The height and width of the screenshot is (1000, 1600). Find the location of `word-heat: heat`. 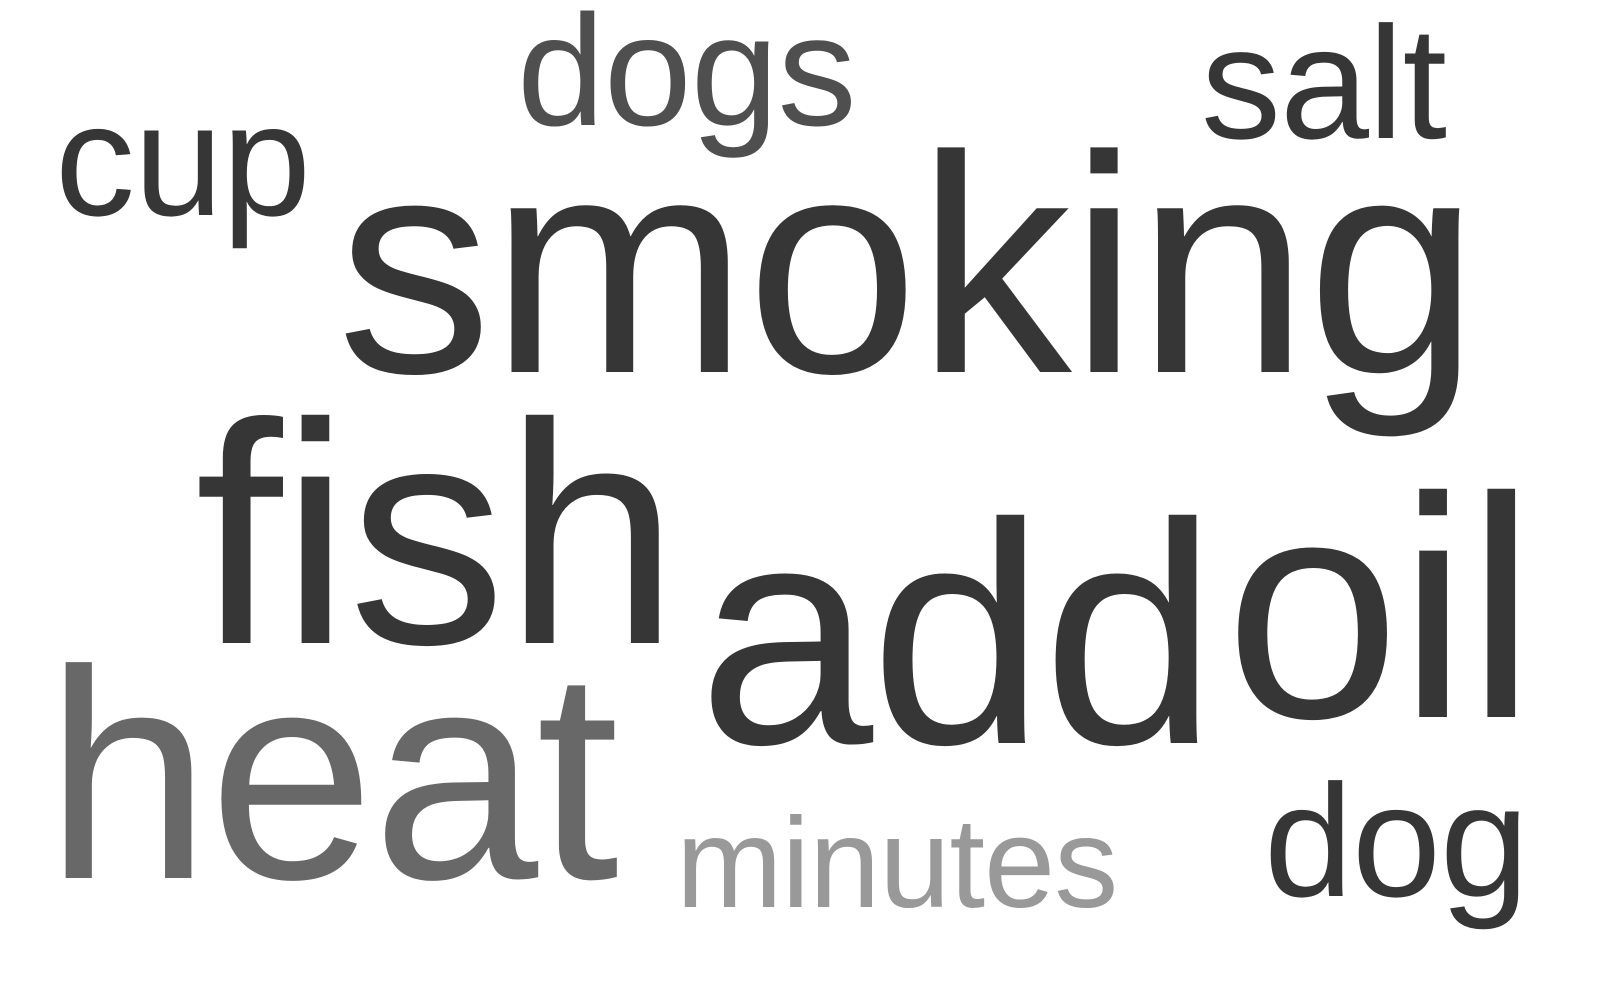

word-heat: heat is located at coordinates (332, 775).